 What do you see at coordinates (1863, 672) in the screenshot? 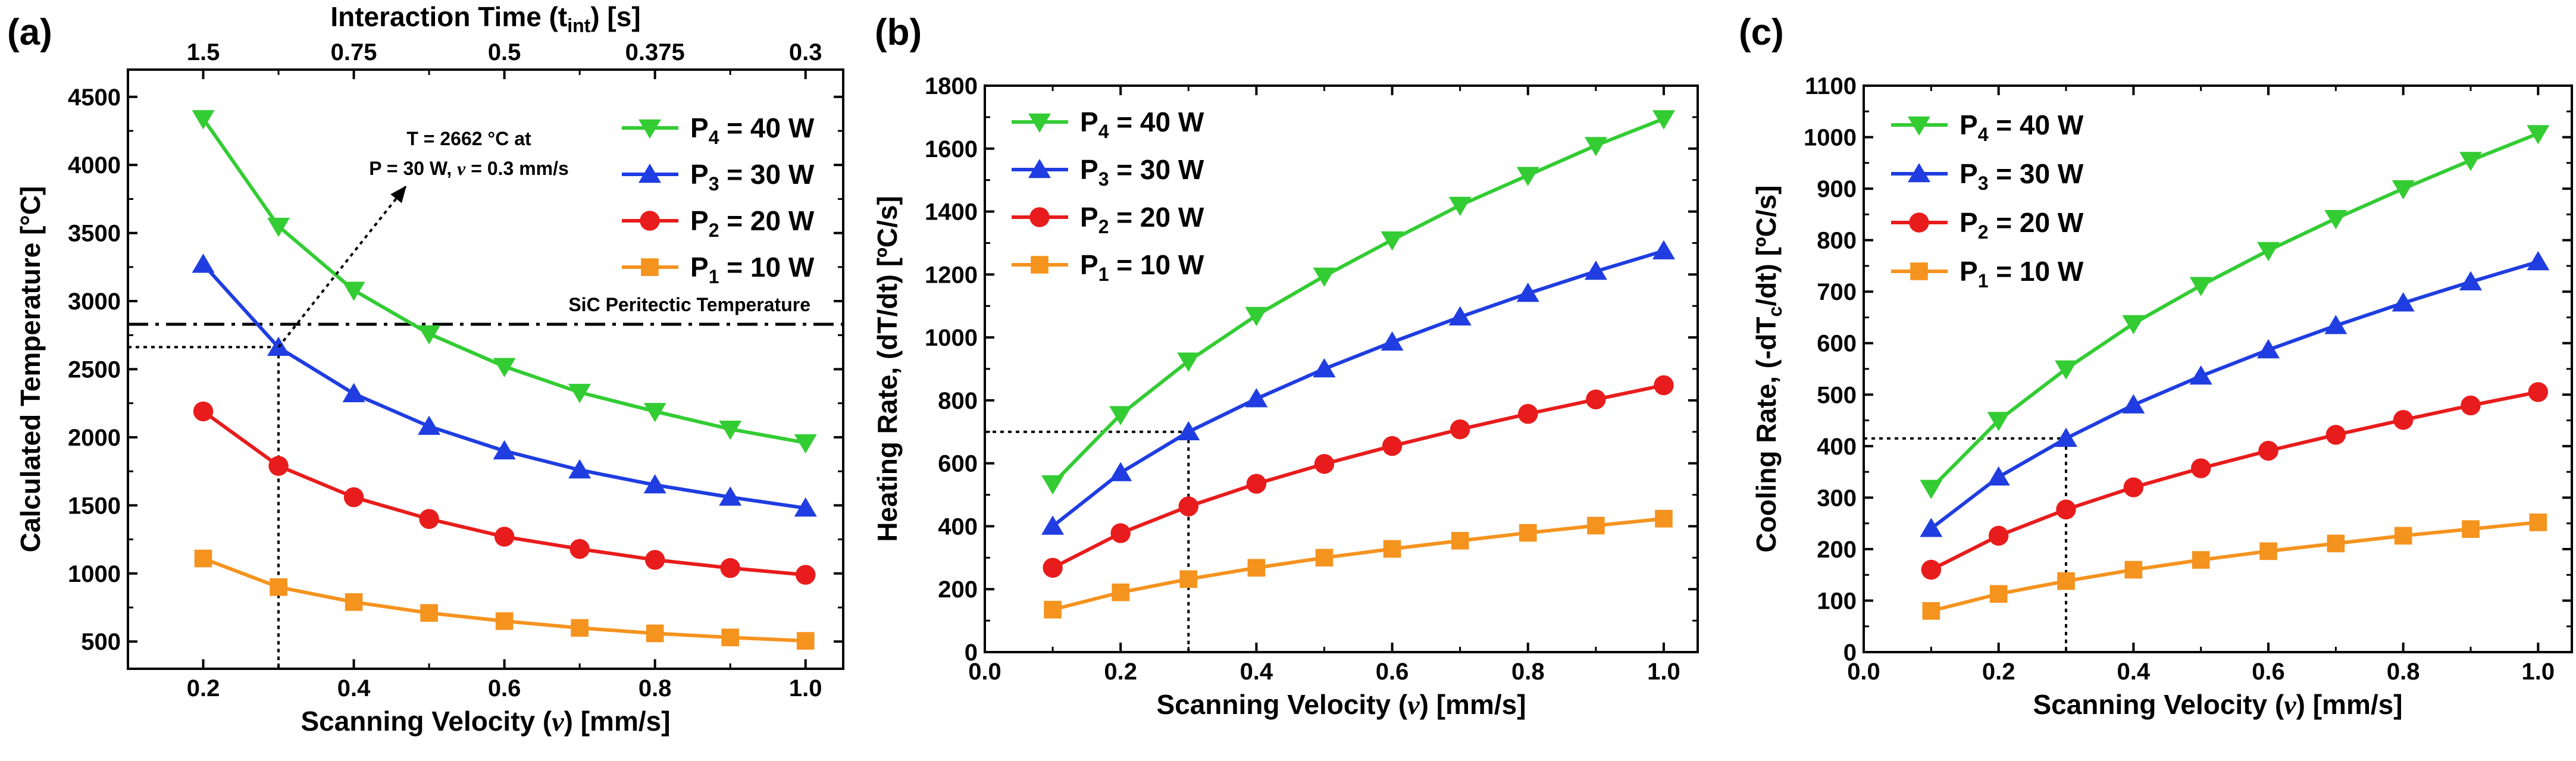
I see `x-tick-label: 0.0` at bounding box center [1863, 672].